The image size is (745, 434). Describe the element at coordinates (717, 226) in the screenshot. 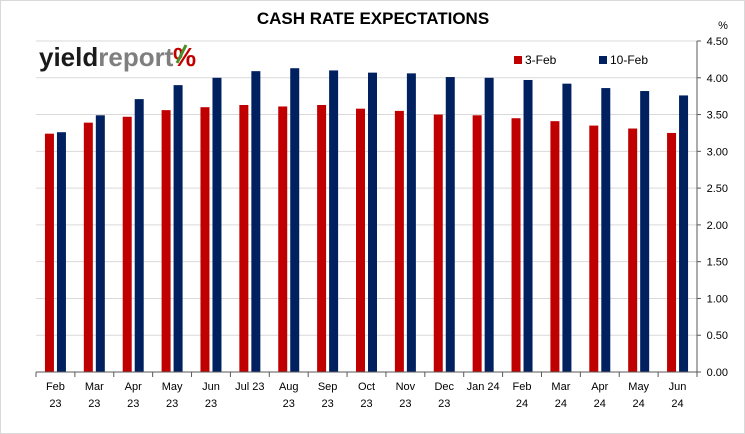

I see `y-tick-label: 2.00` at that location.